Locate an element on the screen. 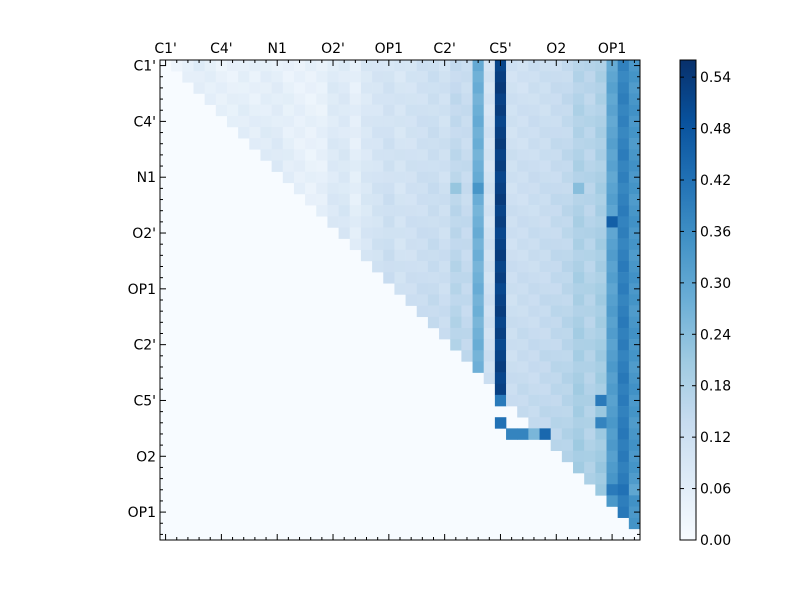 This screenshot has height=600, width=800. colorbar-tick-label: 0.12 is located at coordinates (715, 438).